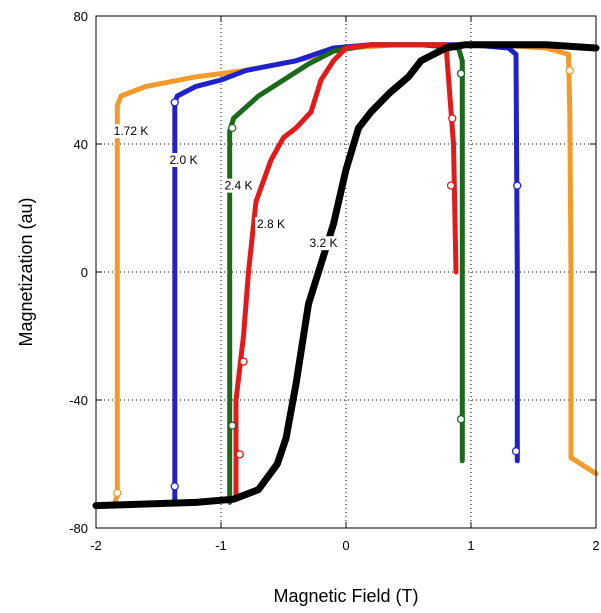 Image resolution: width=601 pixels, height=613 pixels. What do you see at coordinates (221, 545) in the screenshot?
I see `x-tick-label: -1` at bounding box center [221, 545].